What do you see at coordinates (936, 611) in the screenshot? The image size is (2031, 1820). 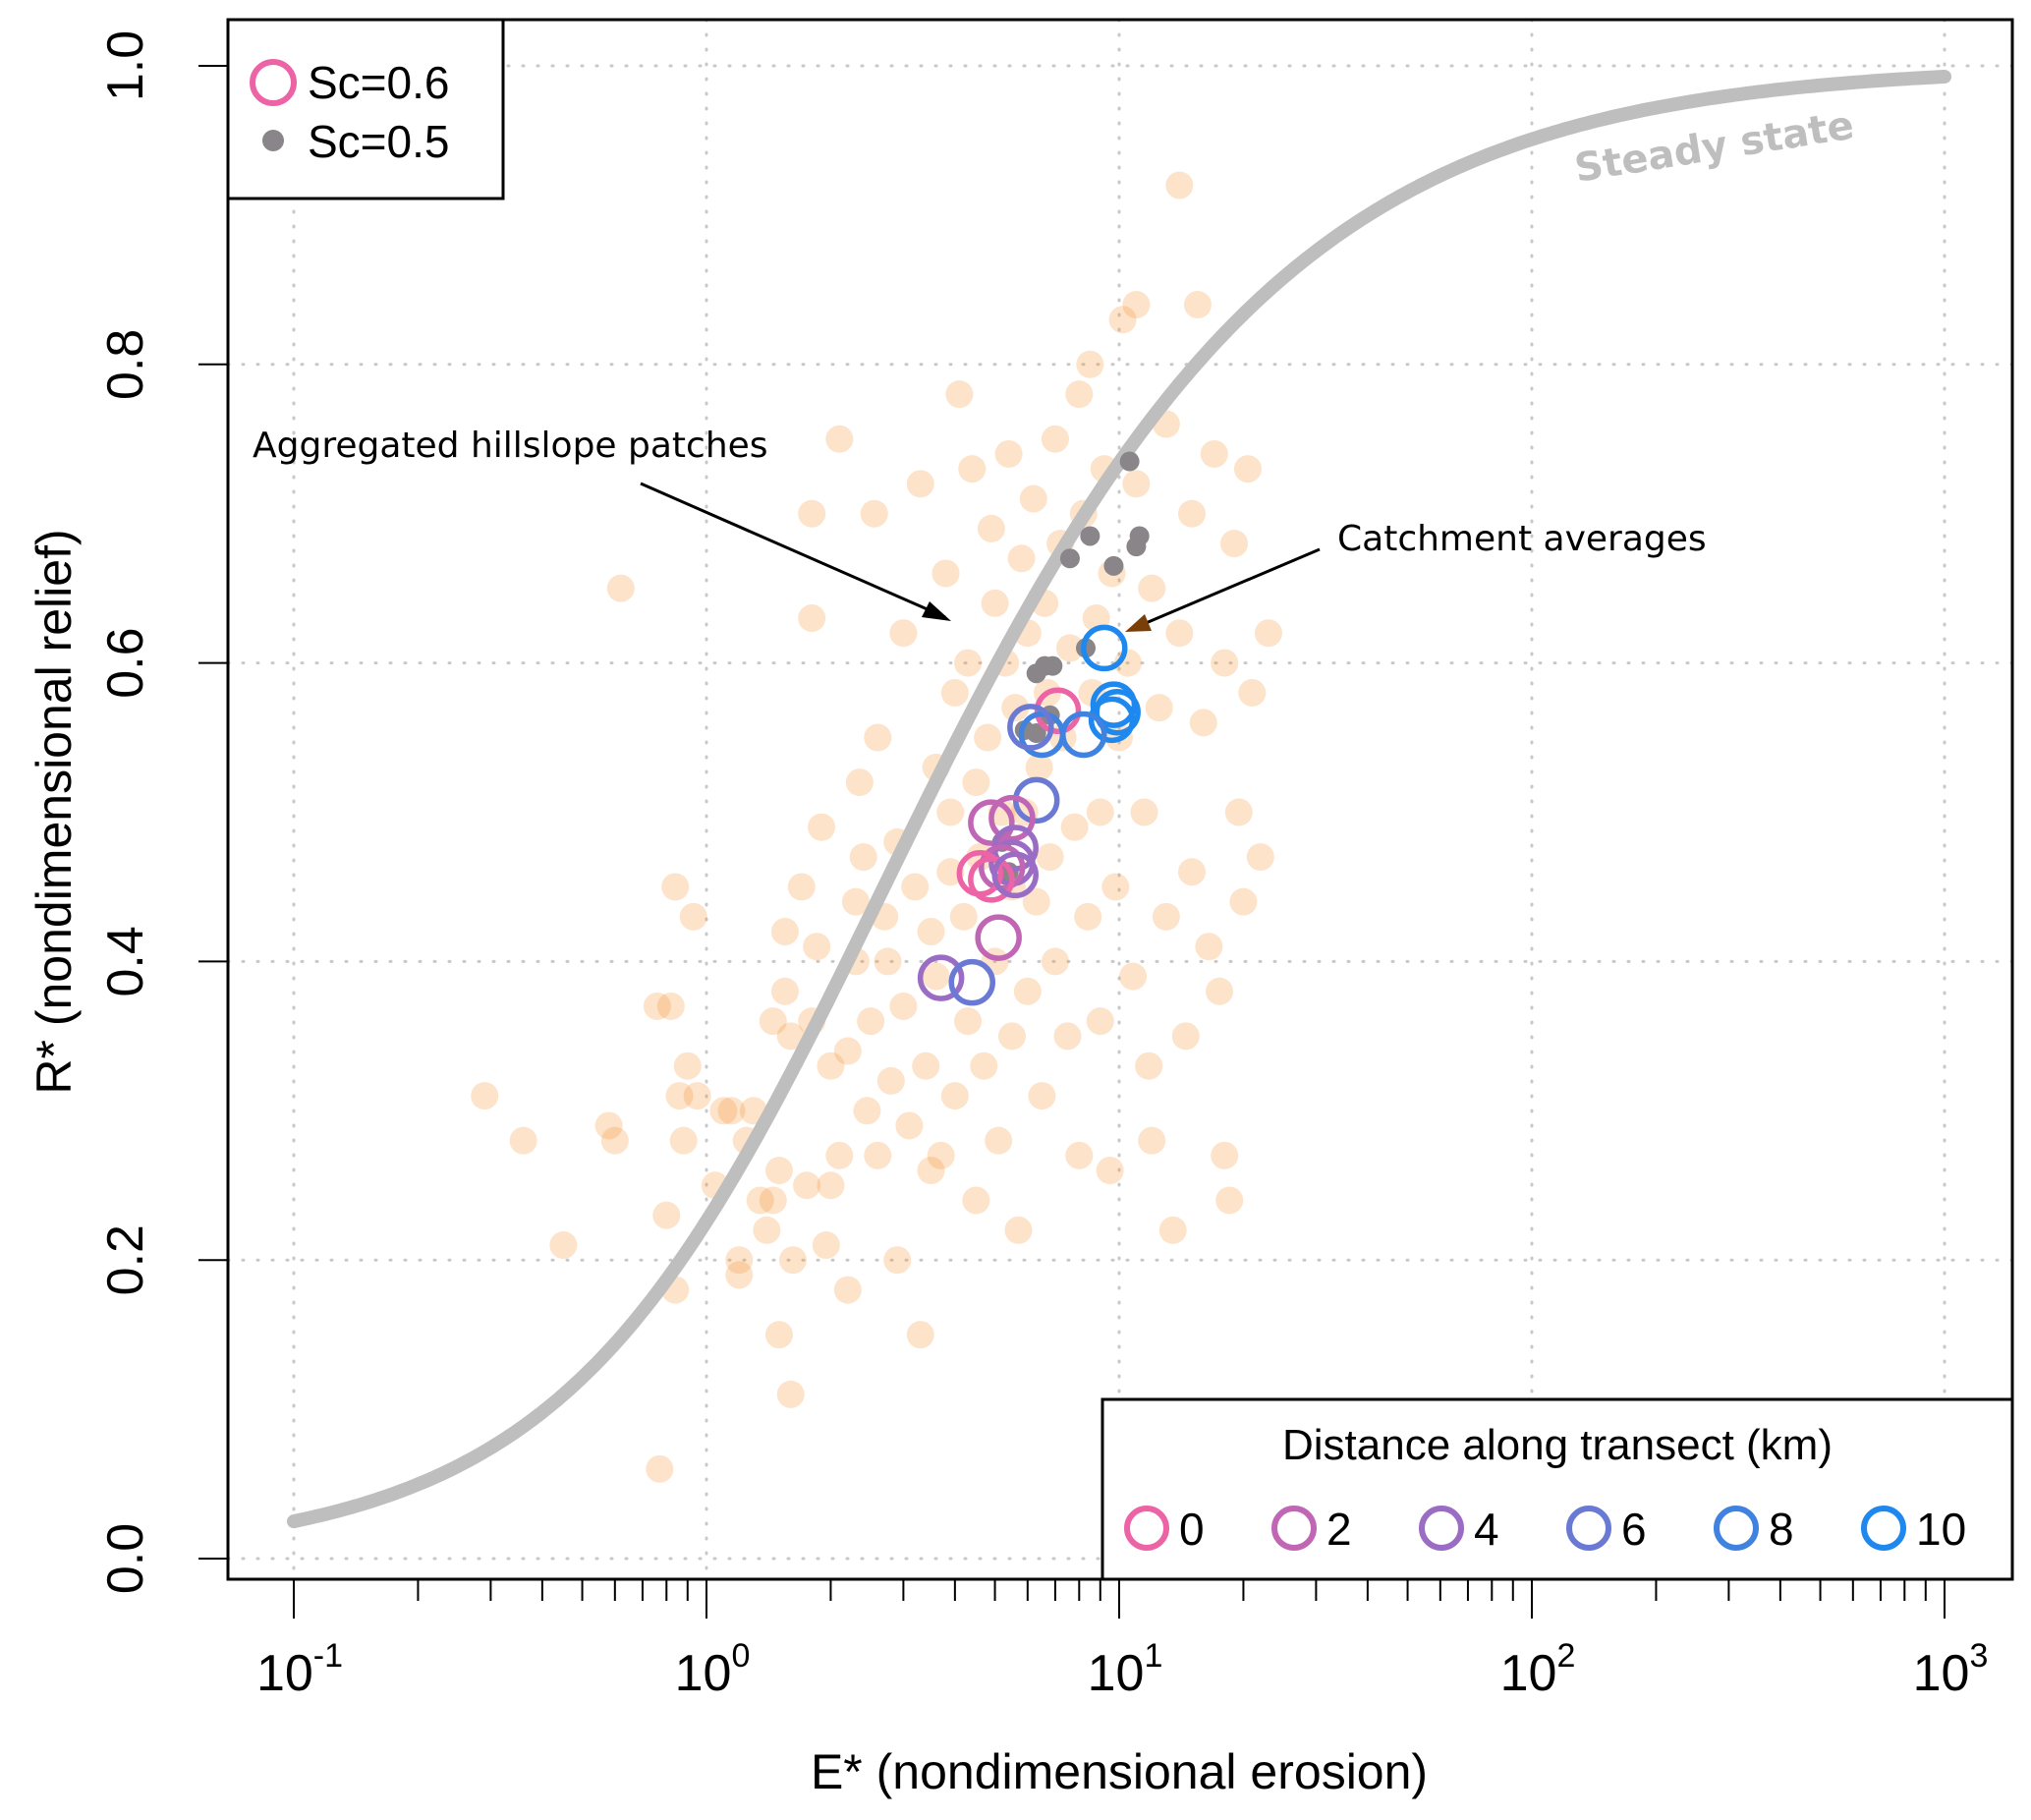 I see `arrowhead-hillslope-icon` at bounding box center [936, 611].